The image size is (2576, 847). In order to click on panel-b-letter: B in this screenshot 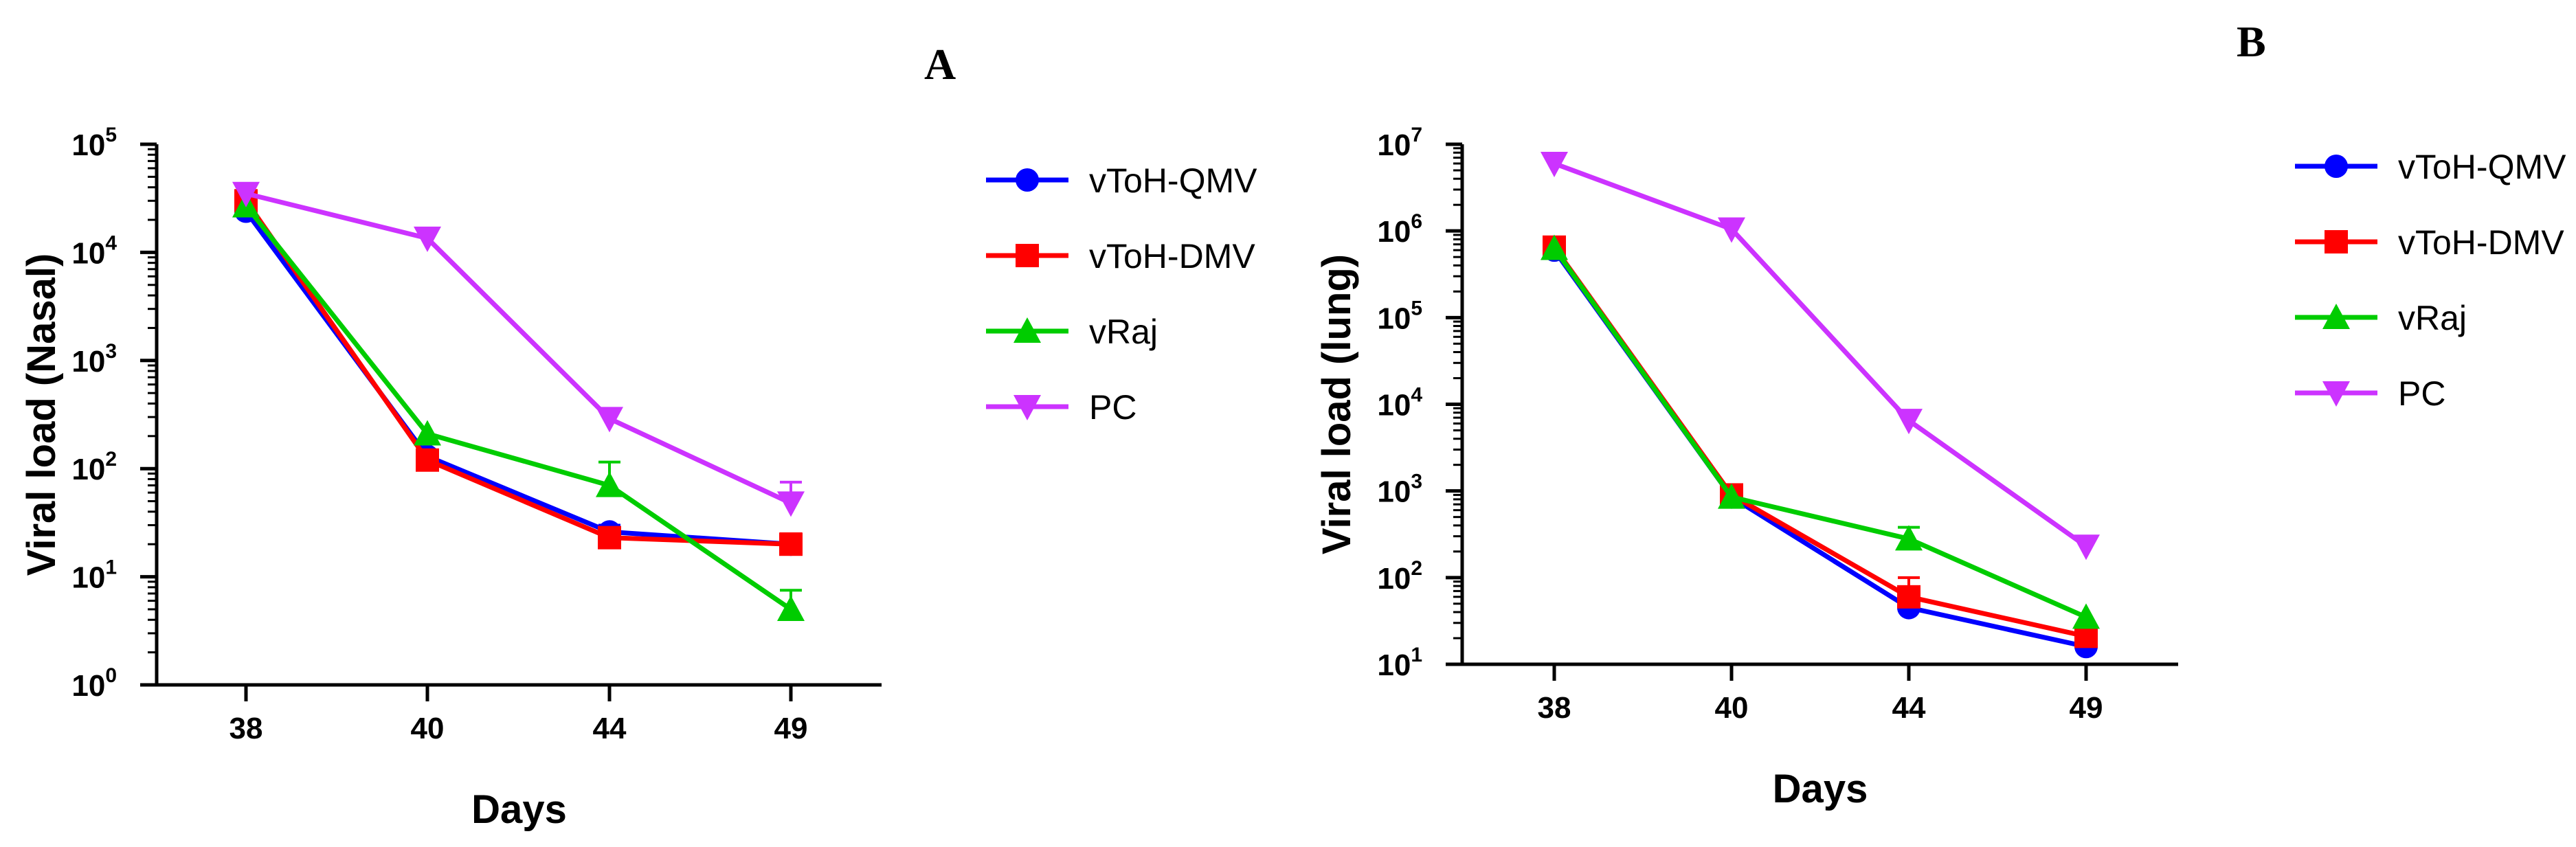, I will do `click(2251, 41)`.